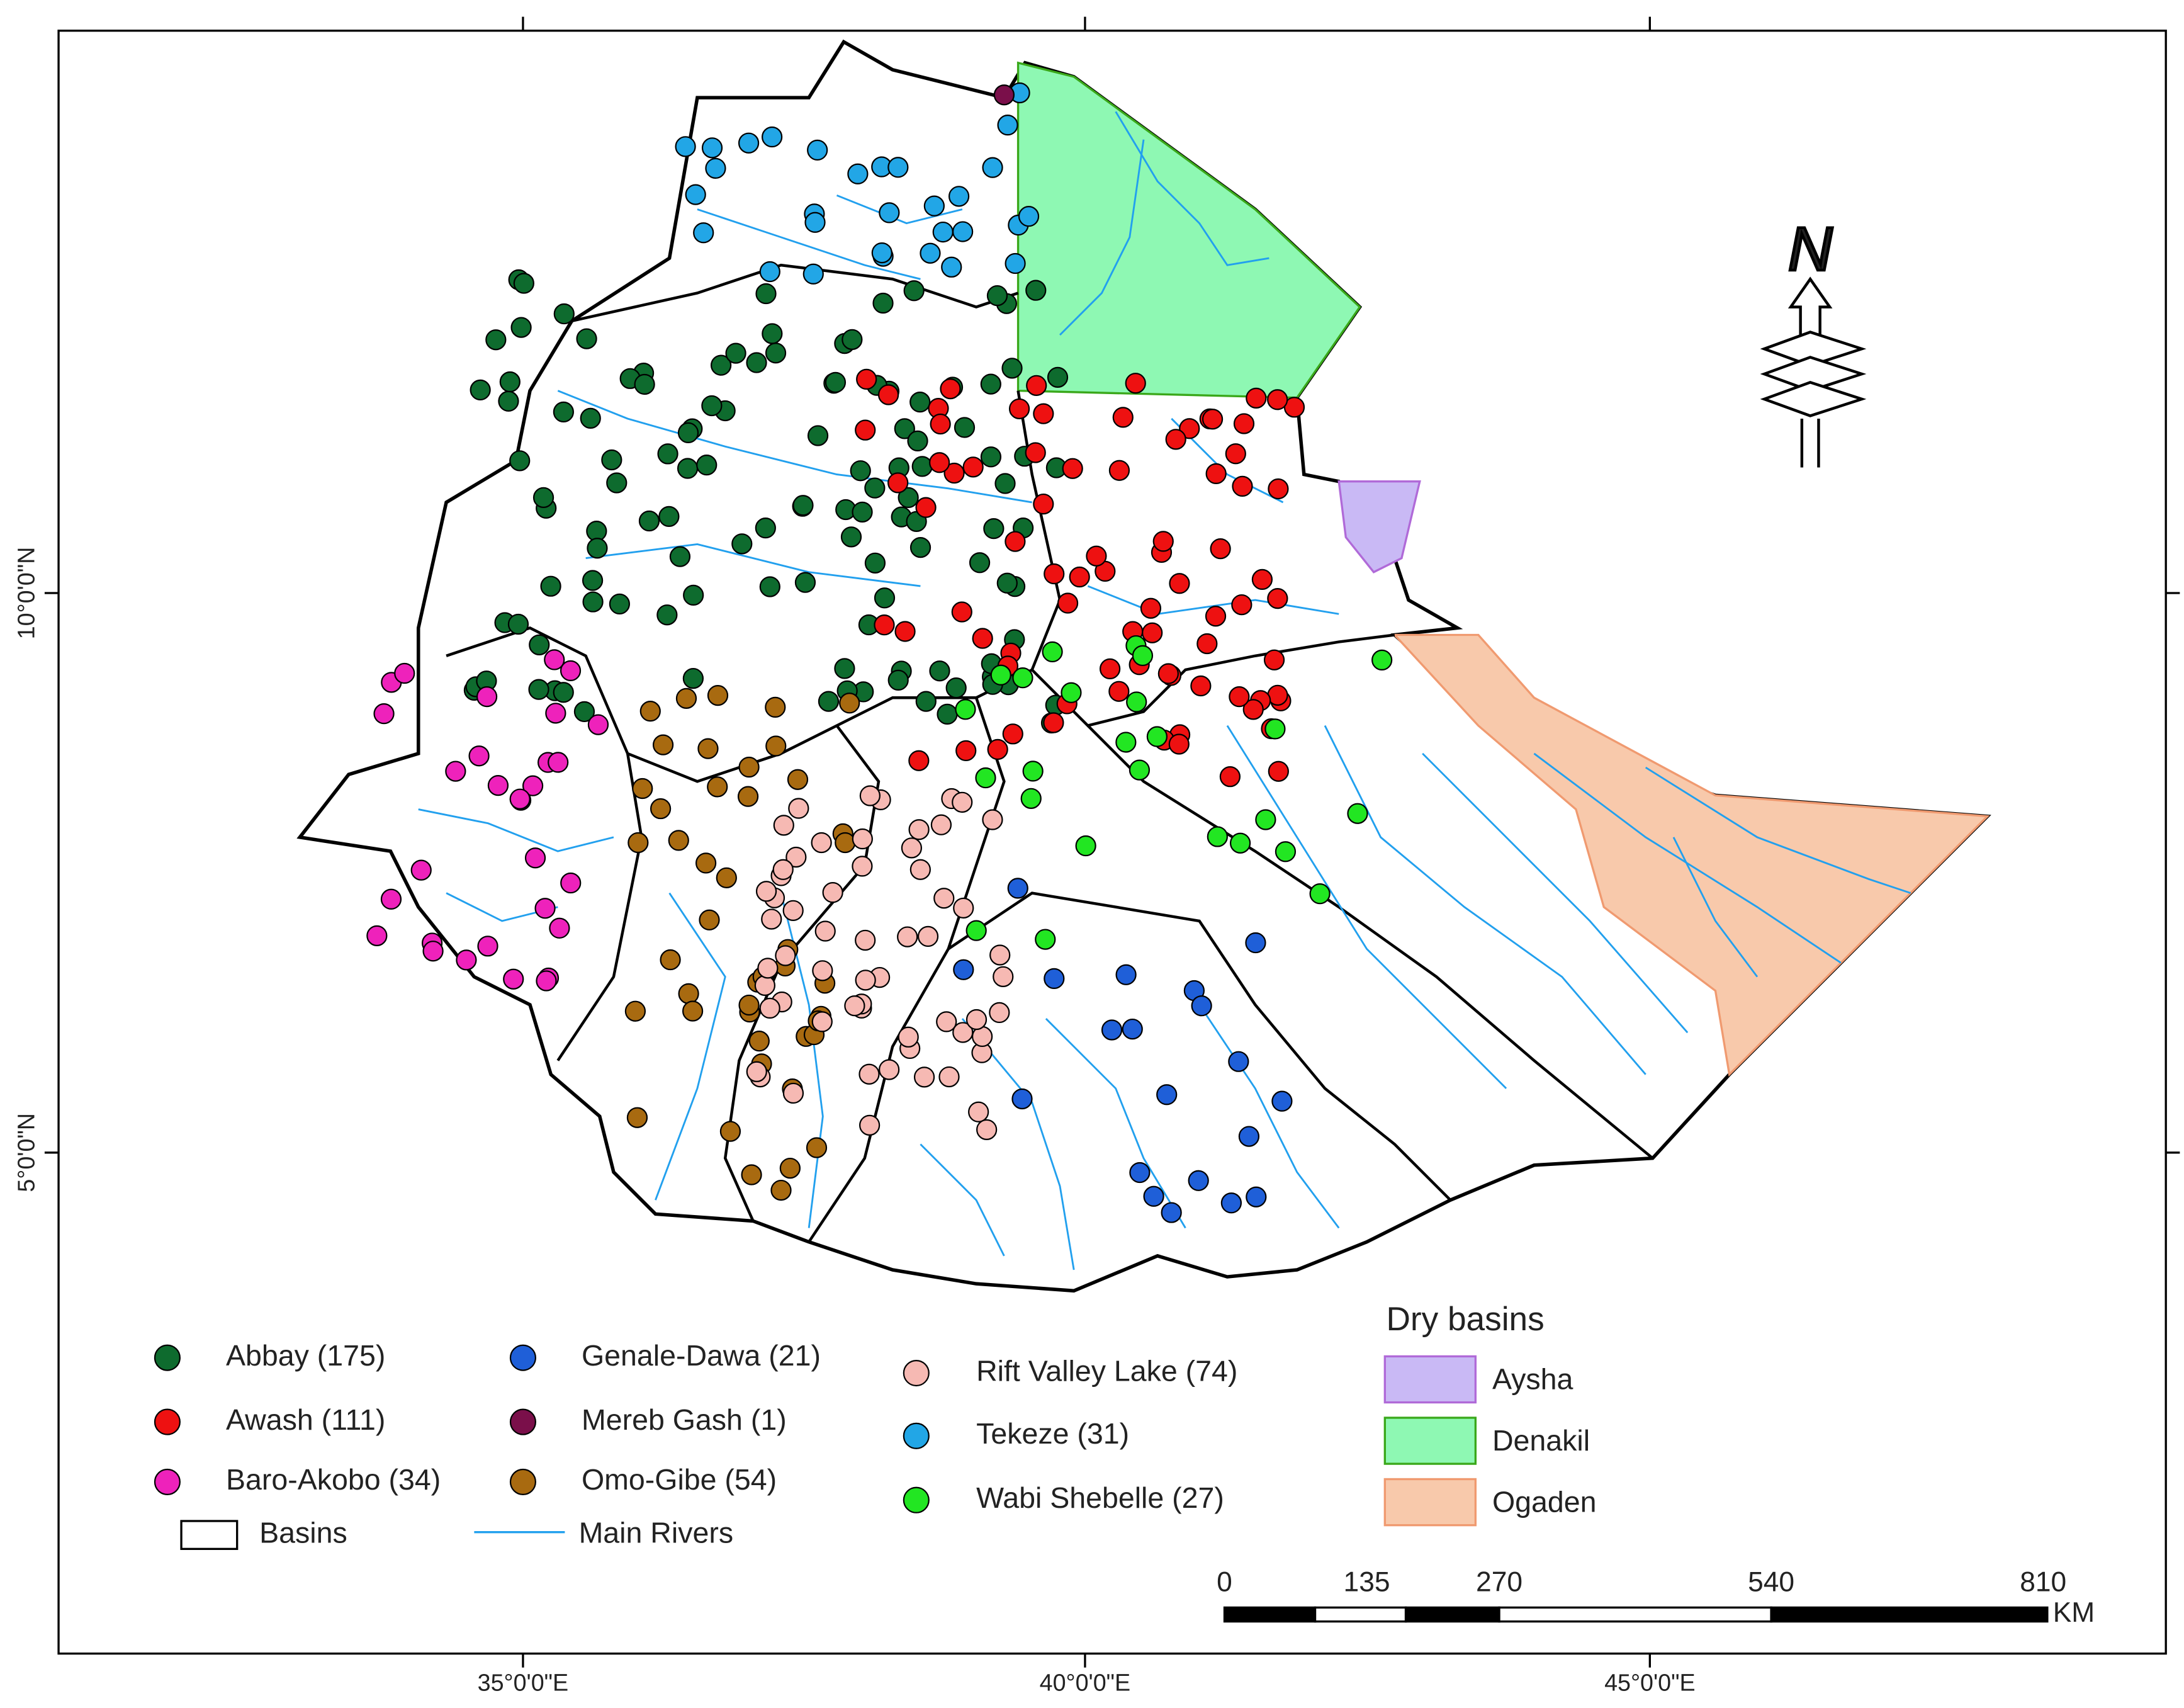 The width and height of the screenshot is (2184, 1708). Describe the element at coordinates (210, 1535) in the screenshot. I see `basins-legend-swatch` at that location.